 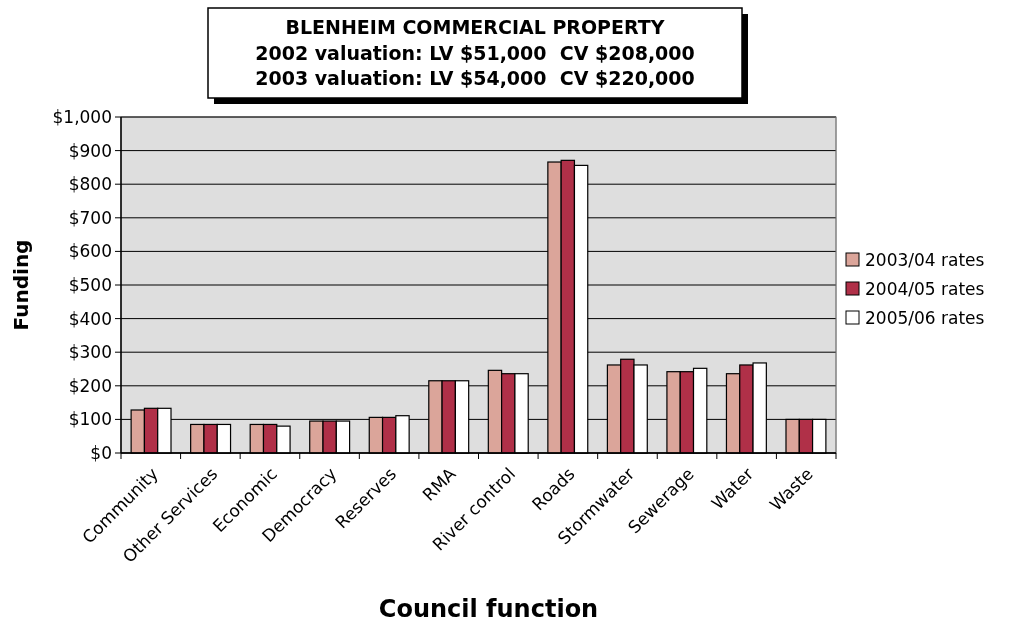 I want to click on y-tick-label: $600, so click(x=90, y=251).